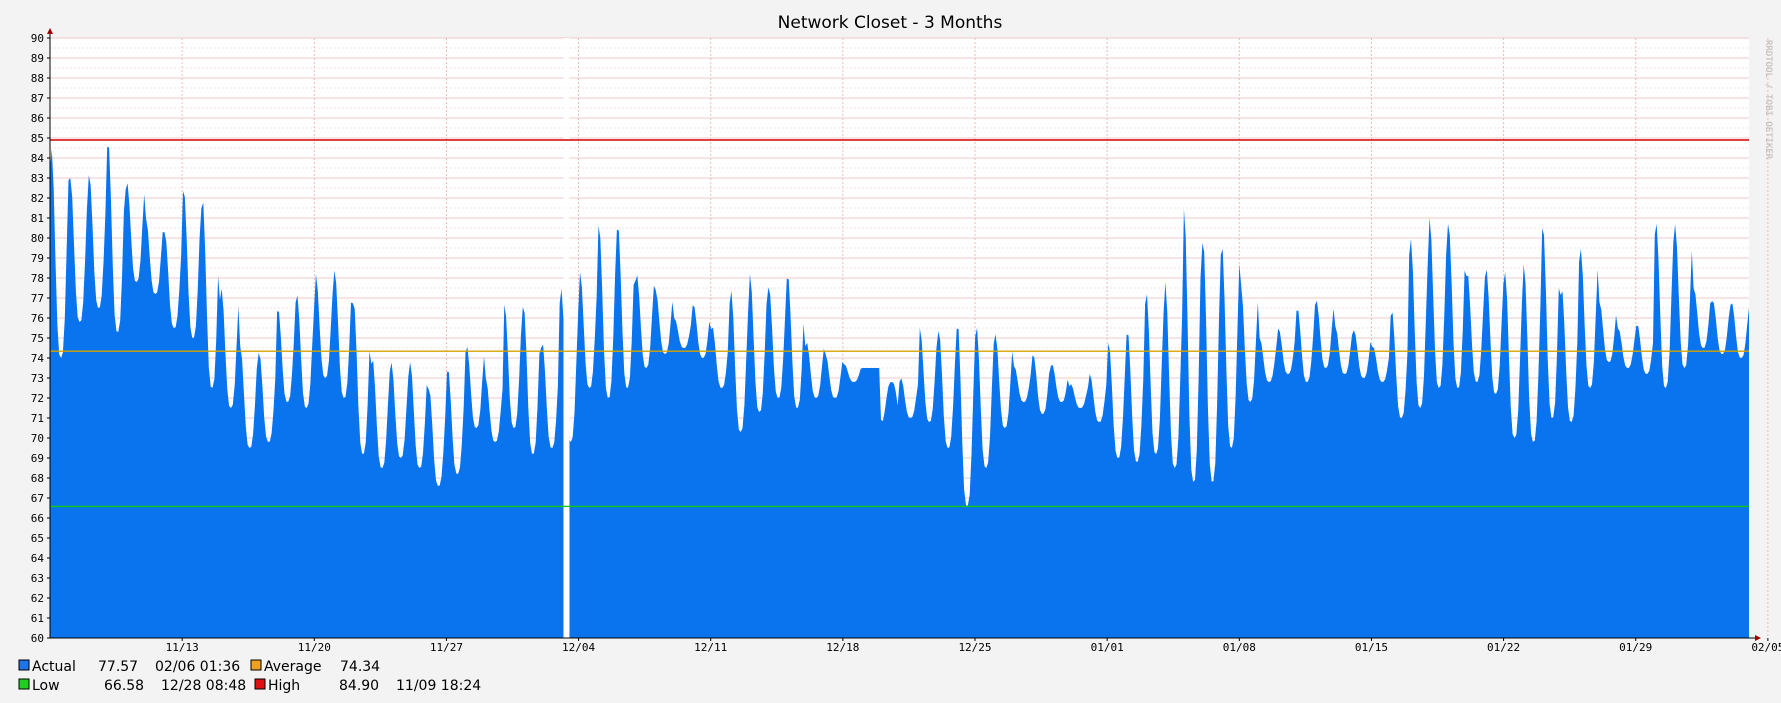 Image resolution: width=1781 pixels, height=703 pixels. Describe the element at coordinates (37, 398) in the screenshot. I see `y-tick-label: 72` at that location.